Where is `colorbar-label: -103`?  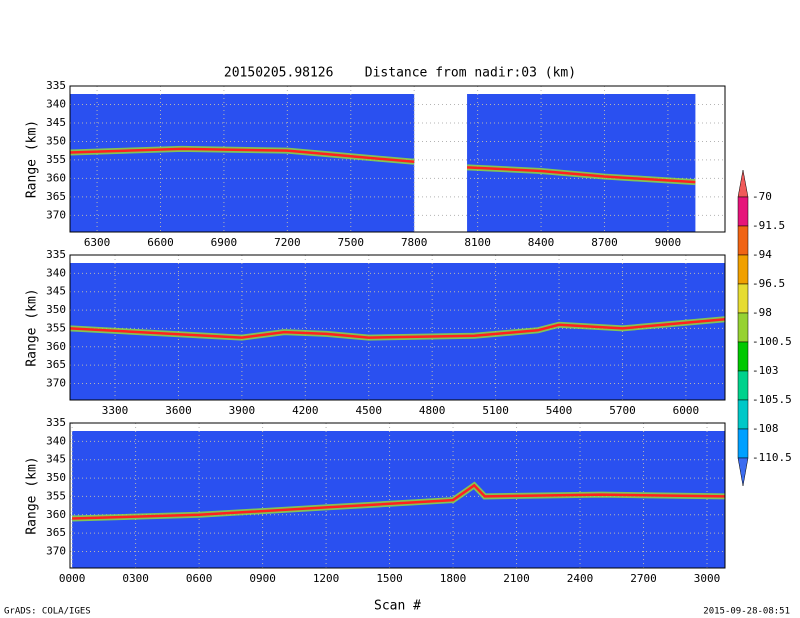
colorbar-label: -103 is located at coordinates (765, 370).